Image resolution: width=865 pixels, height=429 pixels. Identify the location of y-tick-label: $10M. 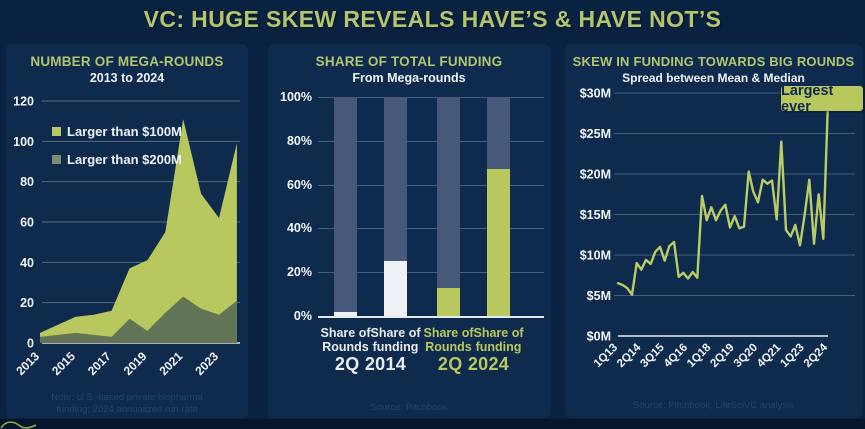
(595, 256).